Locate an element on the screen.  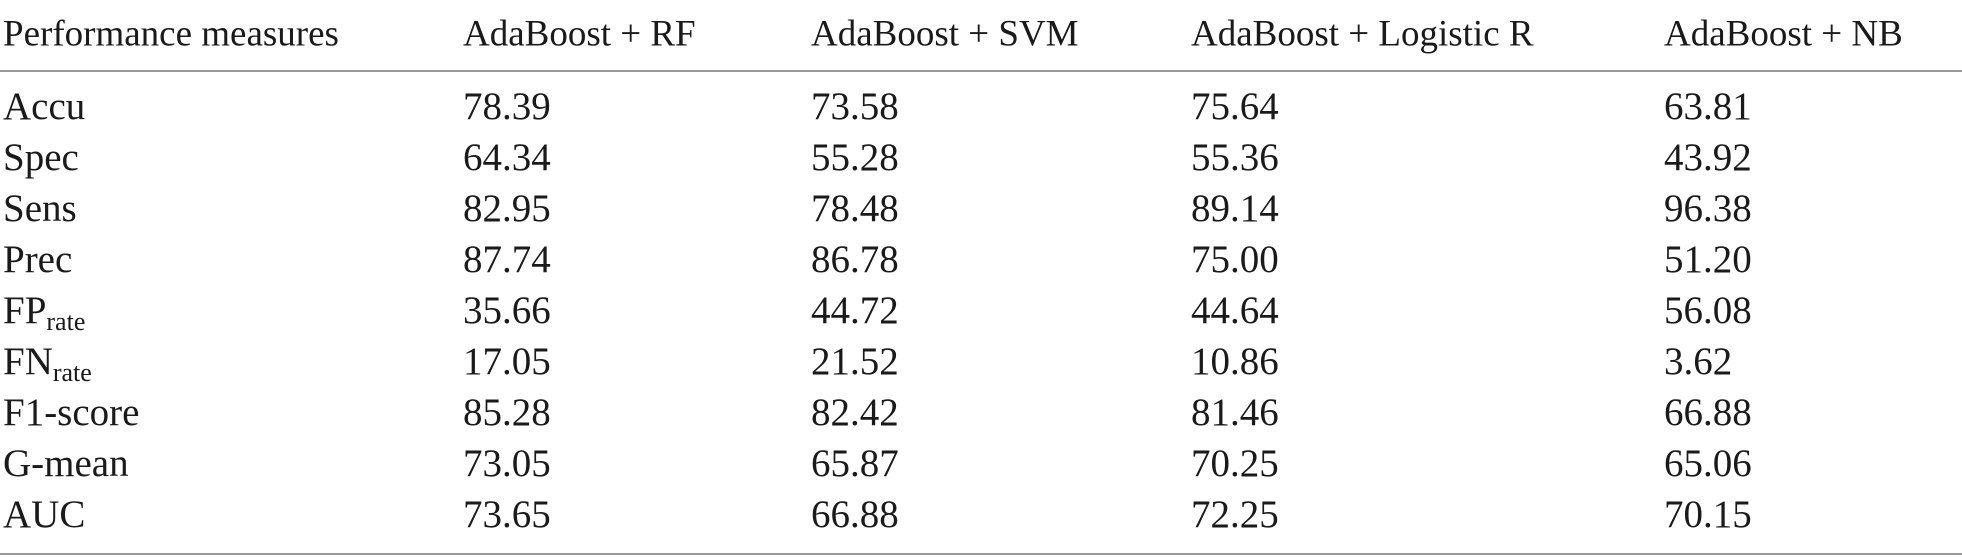
row-label: F1-score is located at coordinates (71, 412).